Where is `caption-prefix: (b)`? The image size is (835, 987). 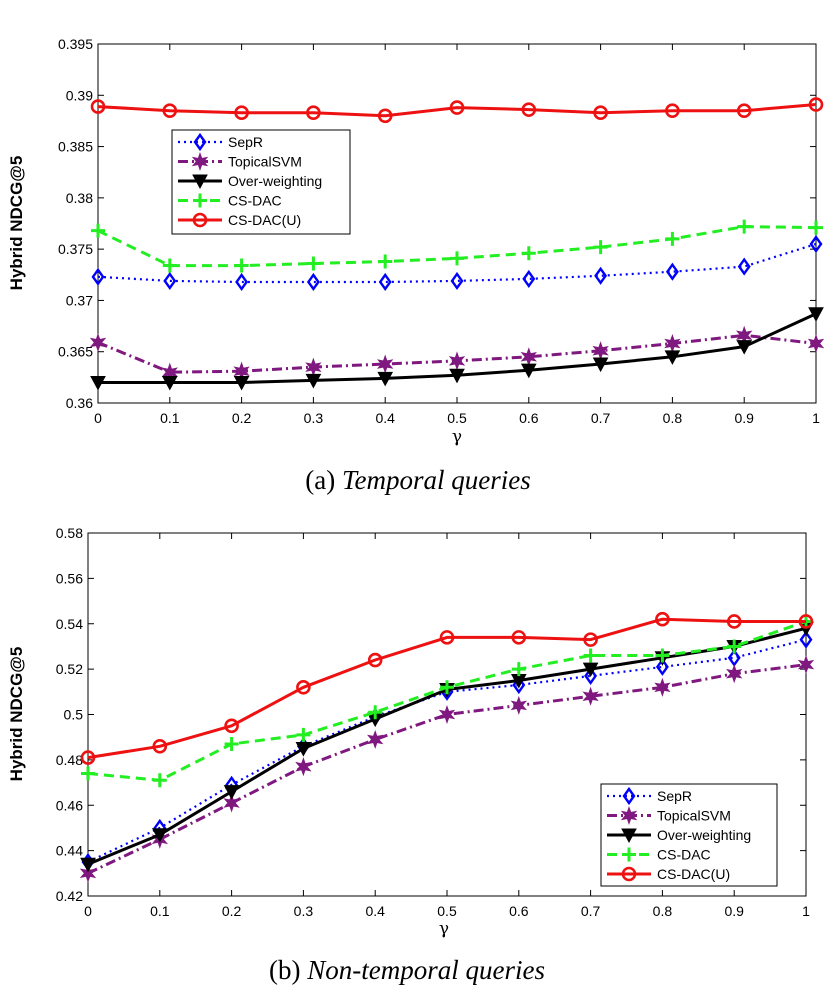 caption-prefix: (b) is located at coordinates (284, 970).